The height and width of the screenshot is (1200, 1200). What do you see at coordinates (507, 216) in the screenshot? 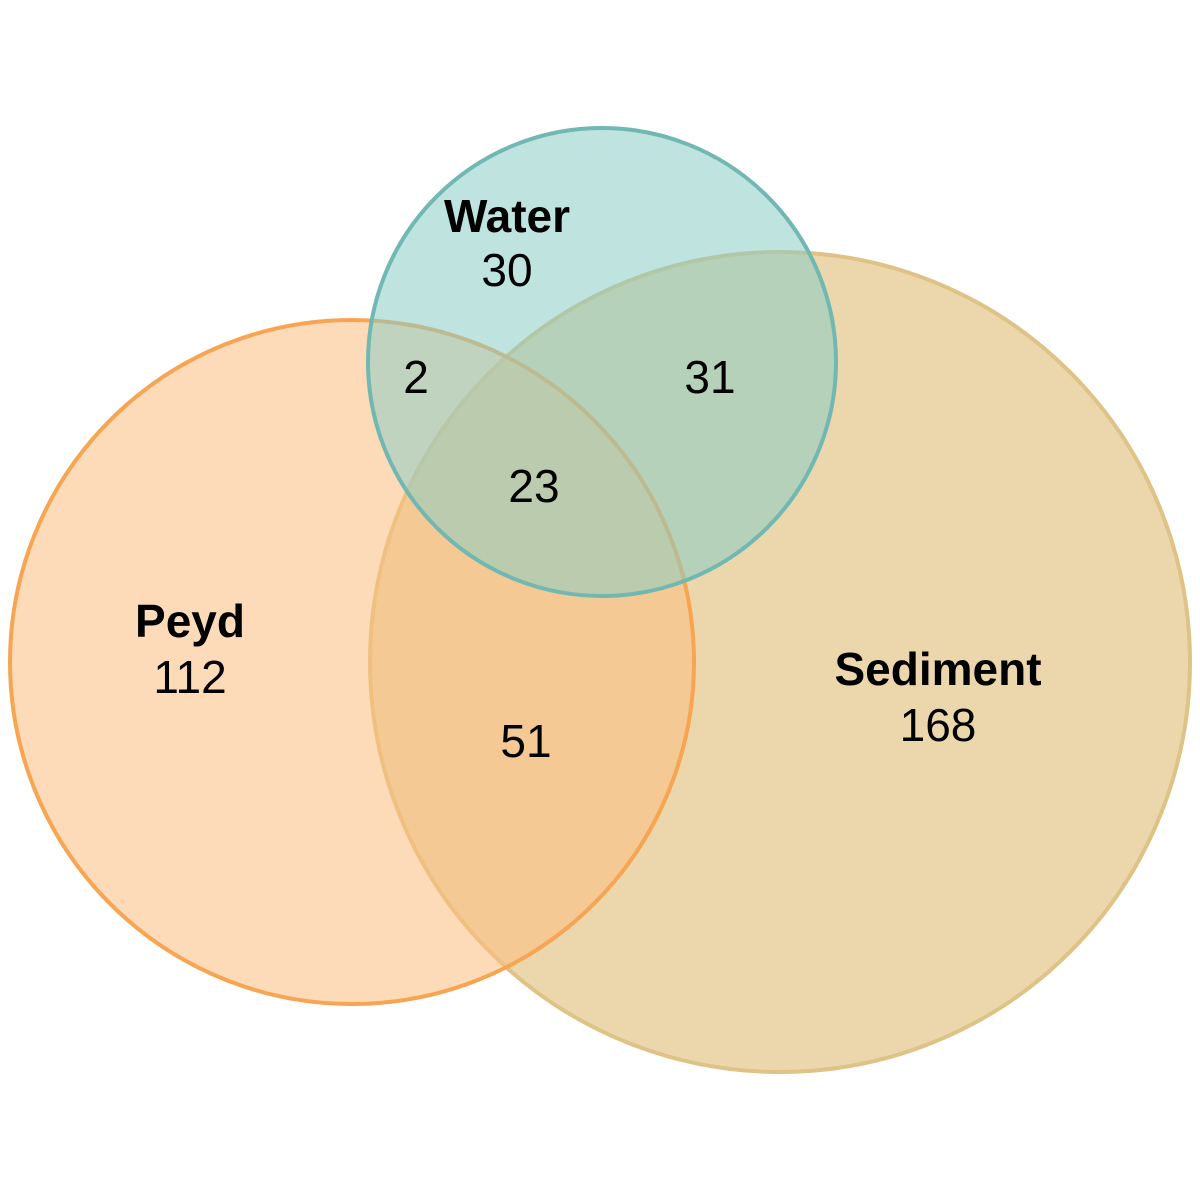
I see `water-set-label: Water` at bounding box center [507, 216].